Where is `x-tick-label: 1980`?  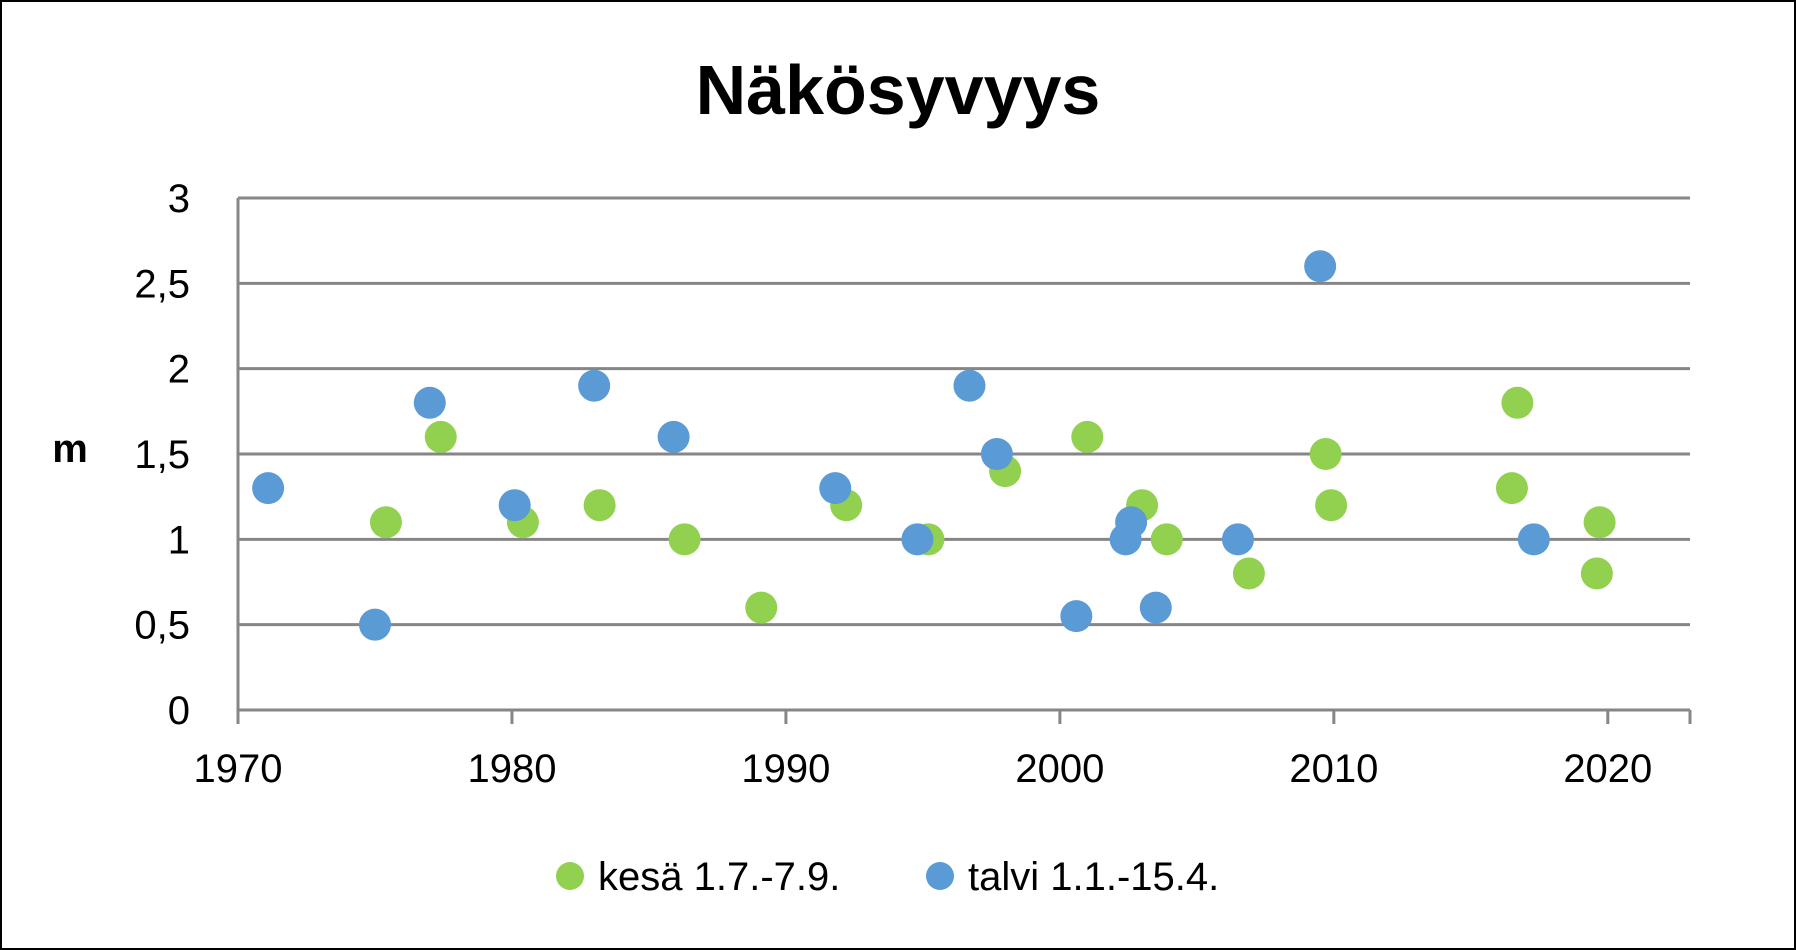
x-tick-label: 1980 is located at coordinates (511, 769).